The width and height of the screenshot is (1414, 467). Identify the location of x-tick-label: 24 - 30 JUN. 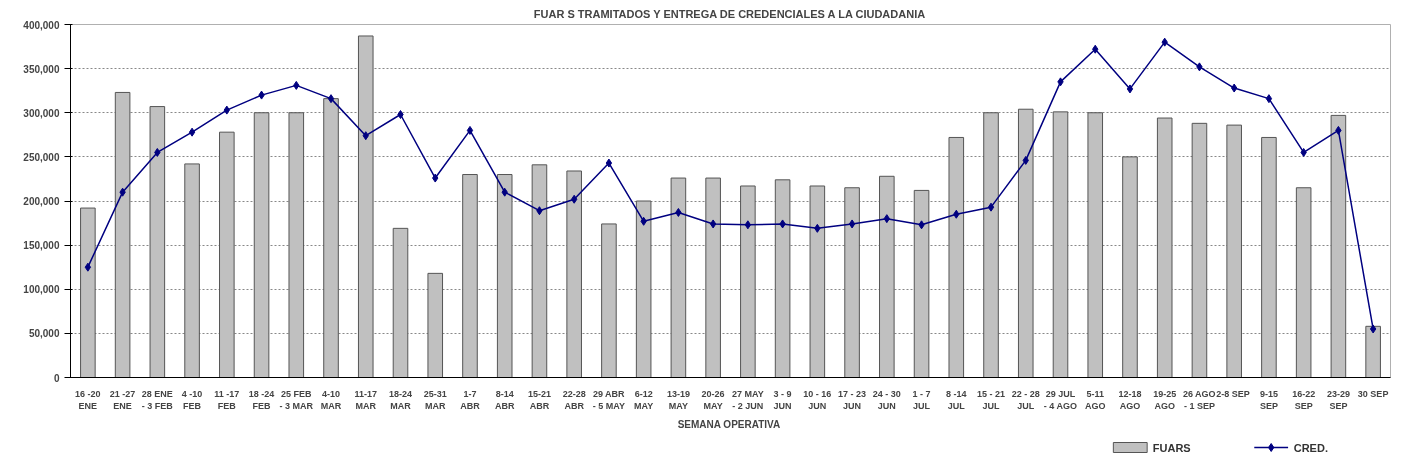
(886, 399).